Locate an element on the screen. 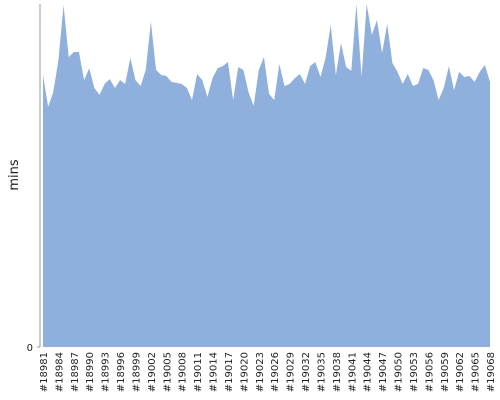 The width and height of the screenshot is (500, 400). x-tick-label: #19038 is located at coordinates (337, 372).